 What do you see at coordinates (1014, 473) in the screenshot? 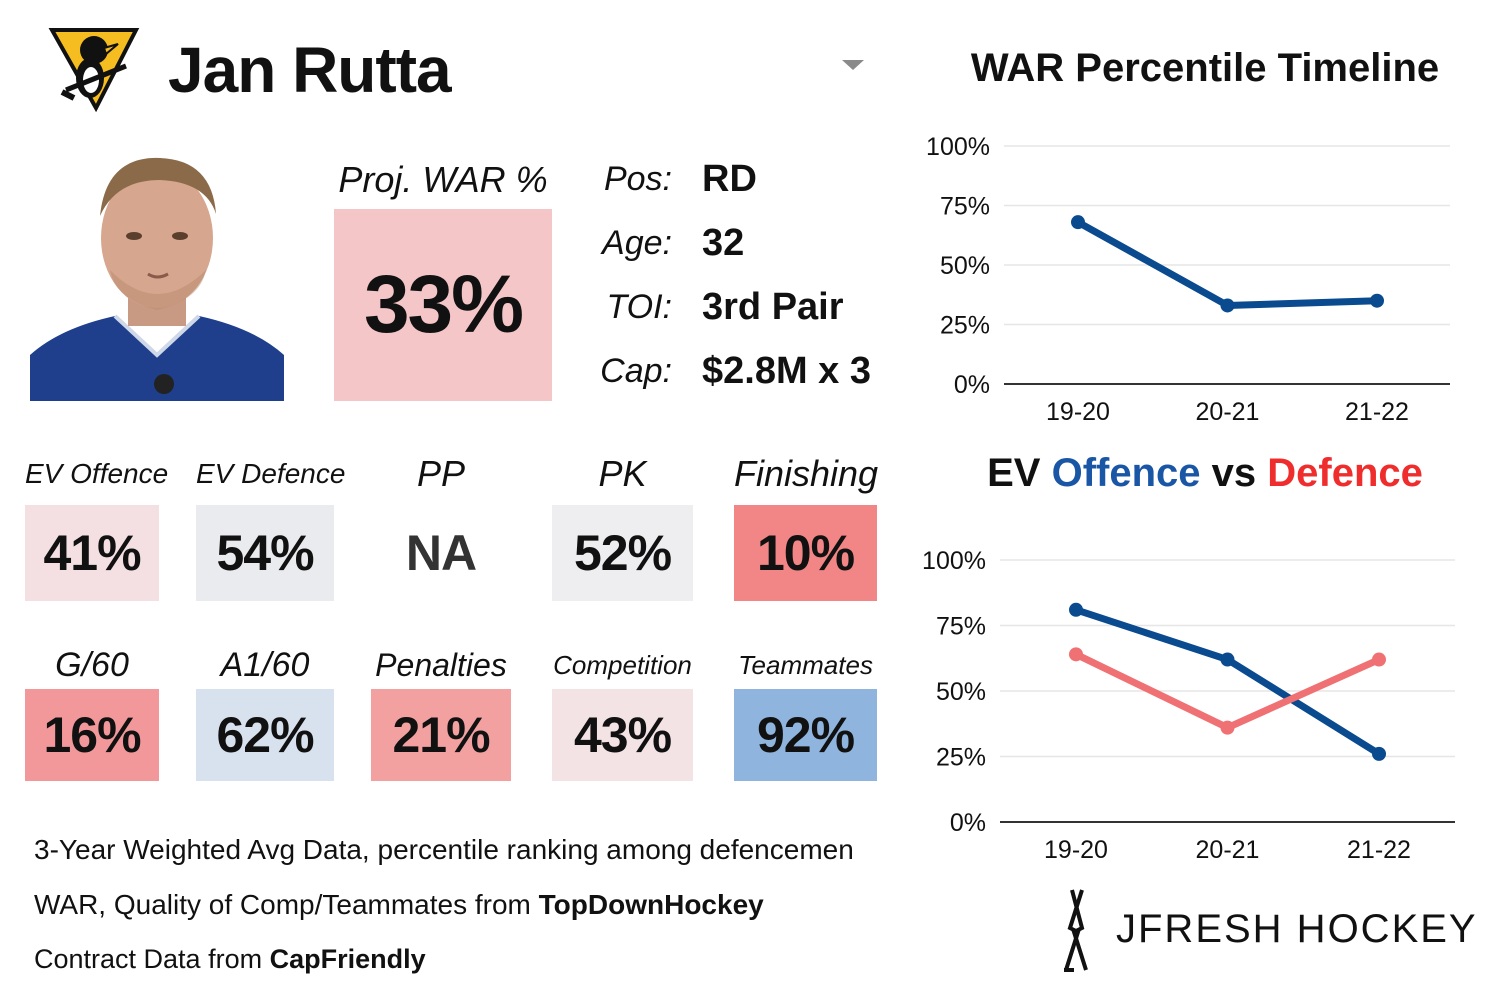
I see `ev-title-ev: EV` at bounding box center [1014, 473].